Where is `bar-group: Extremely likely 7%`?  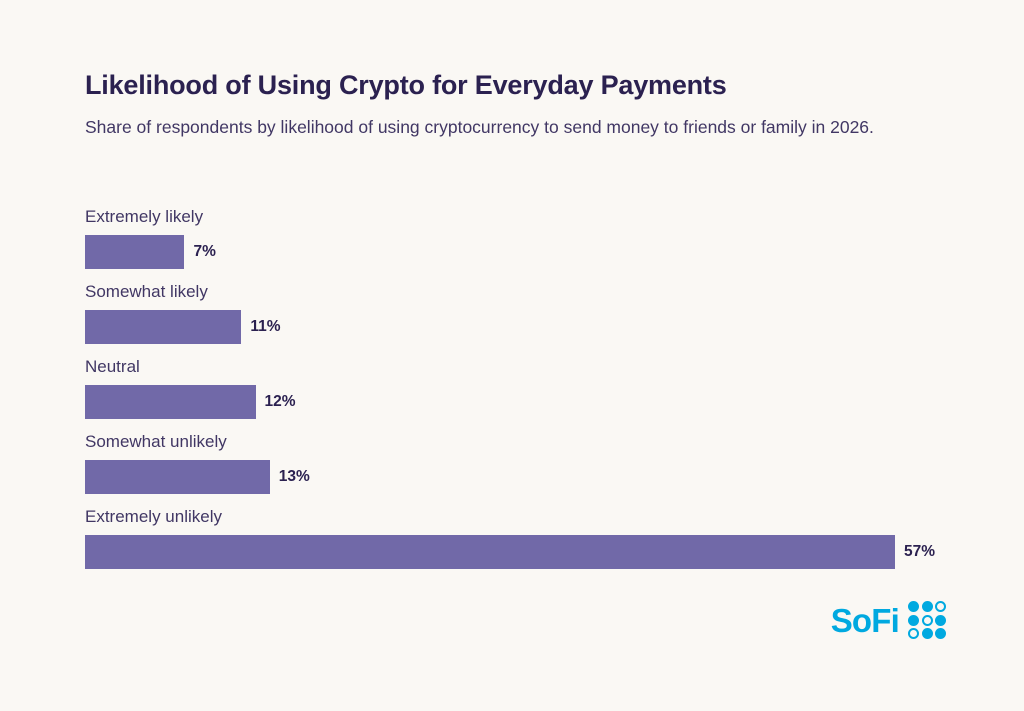
bar-group: Extremely likely 7% is located at coordinates (525, 245).